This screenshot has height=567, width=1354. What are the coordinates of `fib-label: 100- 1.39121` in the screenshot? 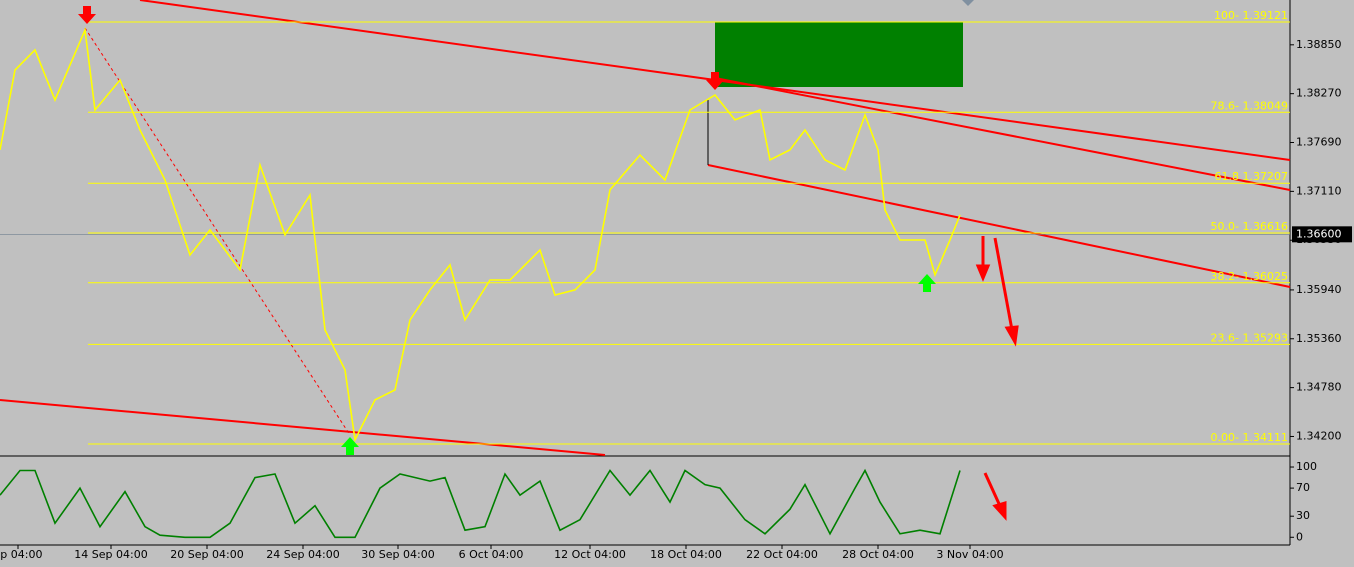 It's located at (1251, 15).